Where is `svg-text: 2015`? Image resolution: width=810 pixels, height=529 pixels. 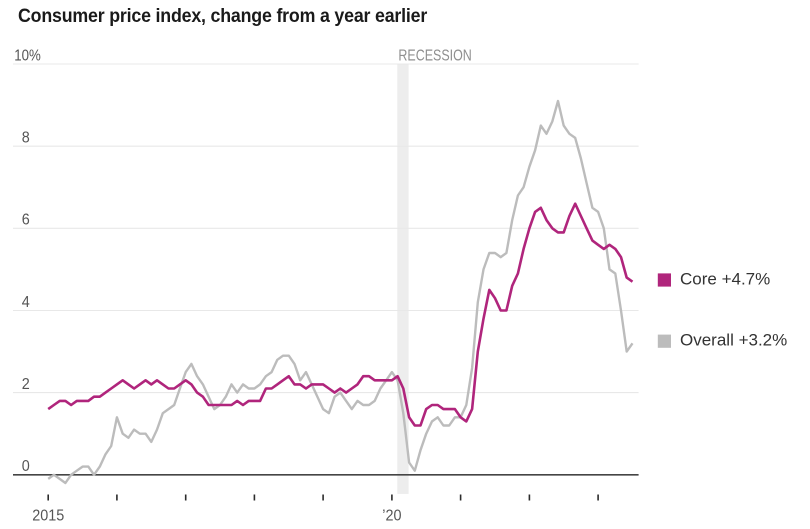 svg-text: 2015 is located at coordinates (48, 516).